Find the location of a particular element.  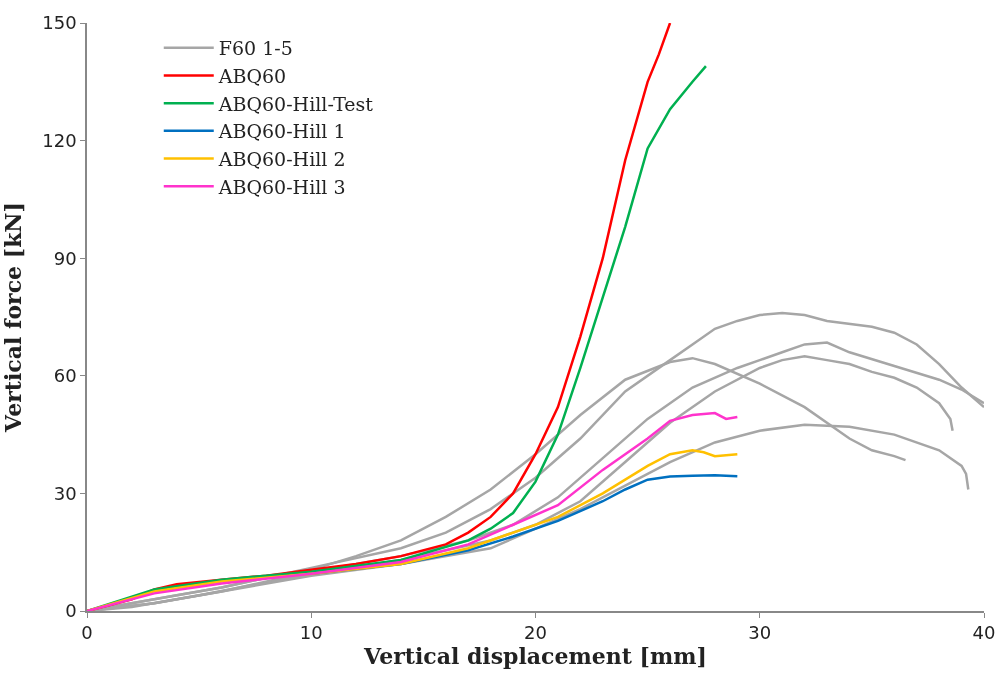

x-axis-title: Vertical displacement [mm] is located at coordinates (535, 656).